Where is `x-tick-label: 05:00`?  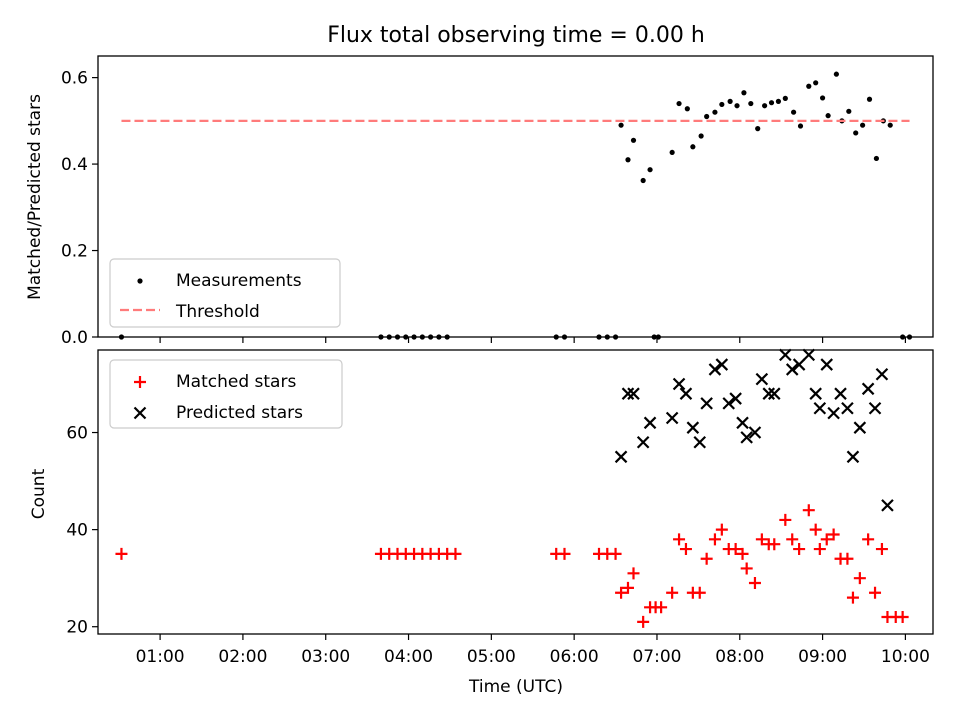
x-tick-label: 05:00 is located at coordinates (491, 657).